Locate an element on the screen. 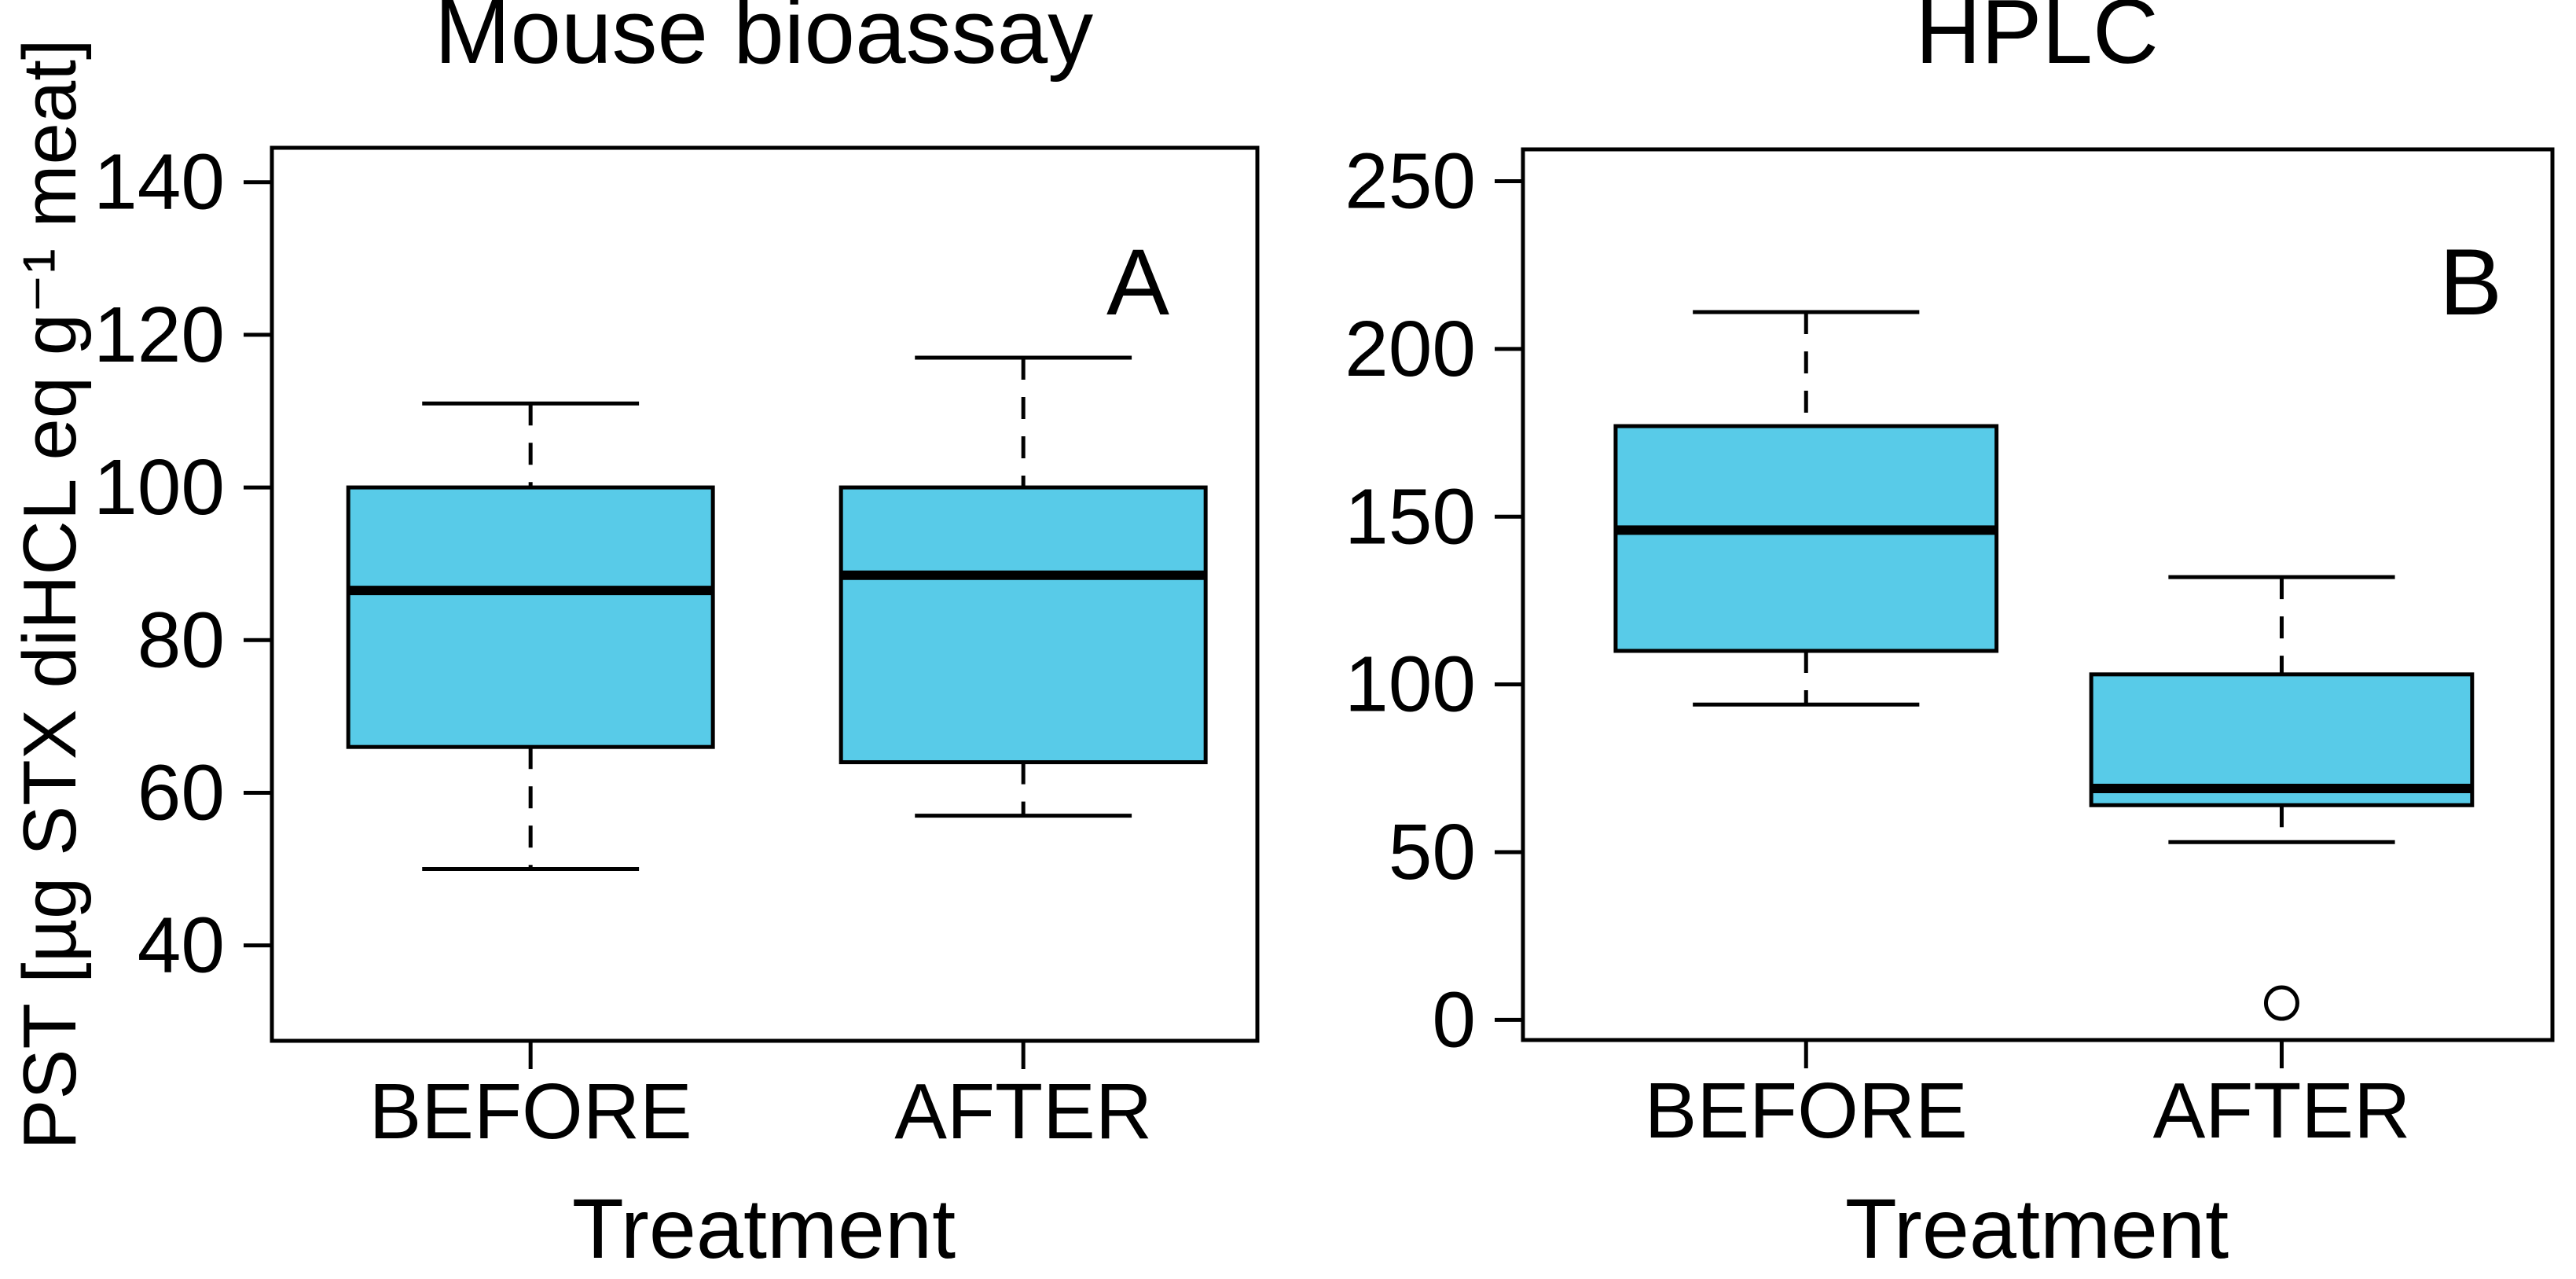 The image size is (2576, 1279). outlier-point is located at coordinates (2281, 1003).